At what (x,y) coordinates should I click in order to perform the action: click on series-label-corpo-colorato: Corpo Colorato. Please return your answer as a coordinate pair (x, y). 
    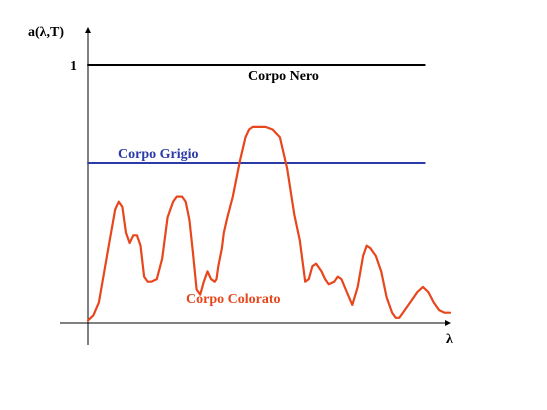
    Looking at the image, I should click on (233, 299).